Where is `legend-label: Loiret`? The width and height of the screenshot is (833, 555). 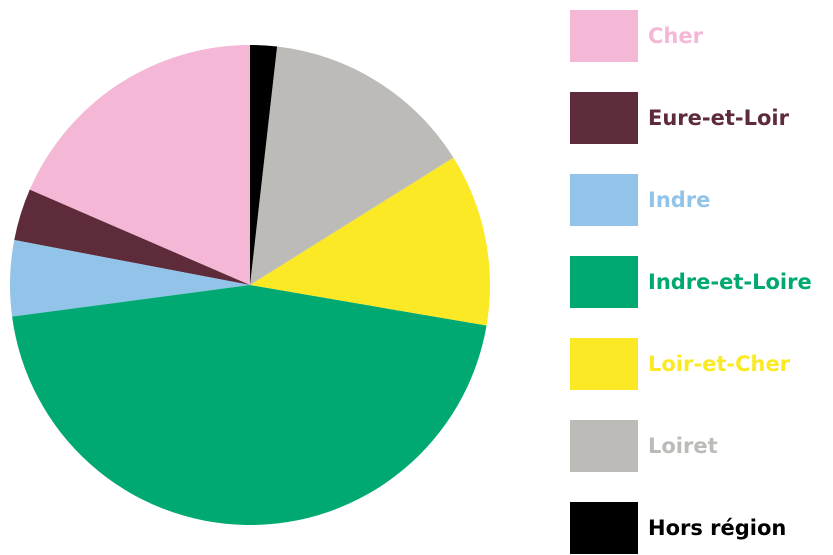
legend-label: Loiret is located at coordinates (683, 446).